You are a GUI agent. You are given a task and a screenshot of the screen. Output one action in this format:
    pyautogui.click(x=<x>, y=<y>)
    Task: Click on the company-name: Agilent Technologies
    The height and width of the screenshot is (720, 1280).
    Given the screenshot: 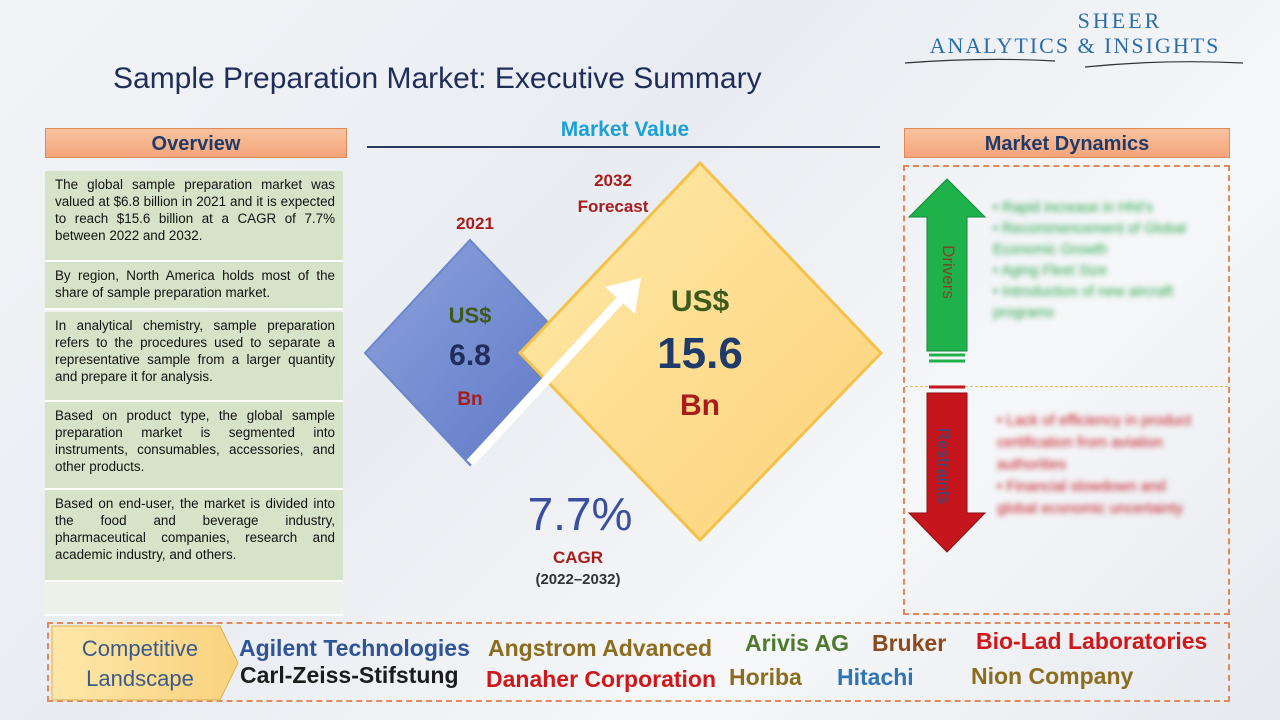 What is the action you would take?
    pyautogui.click(x=354, y=648)
    